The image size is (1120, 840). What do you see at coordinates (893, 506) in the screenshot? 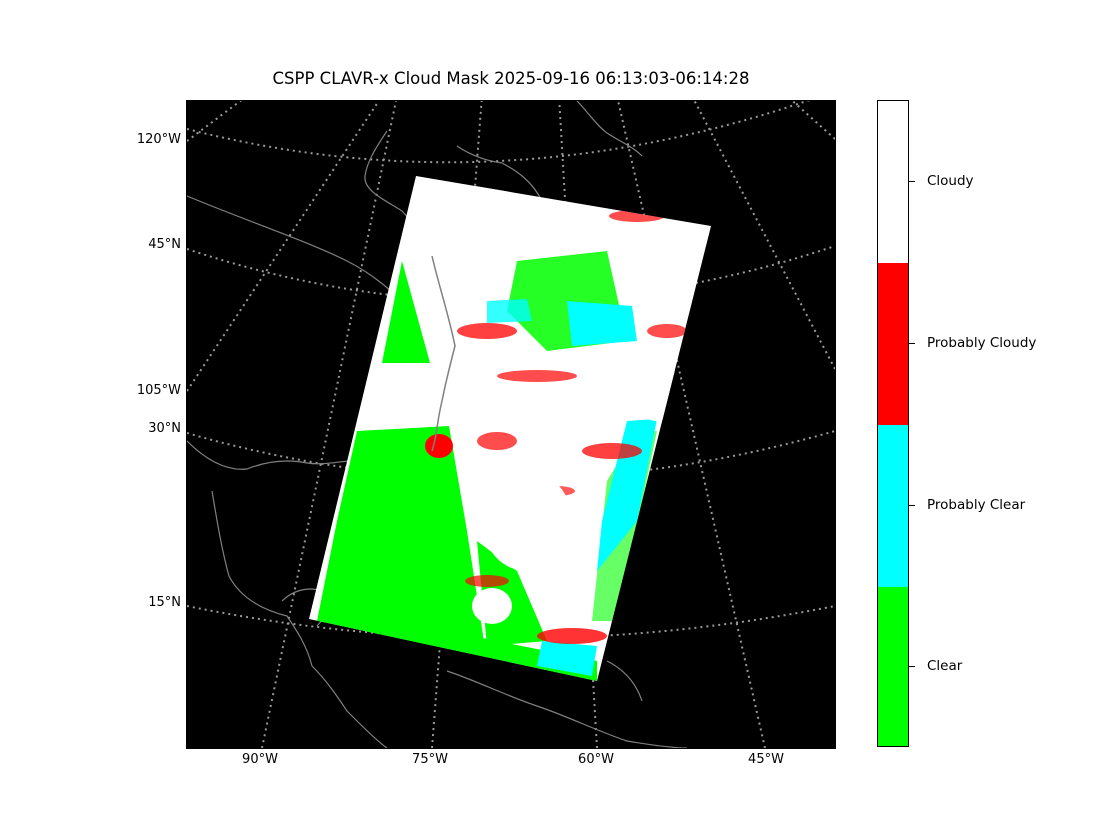
I see `colorbar-segment-probably-clear` at bounding box center [893, 506].